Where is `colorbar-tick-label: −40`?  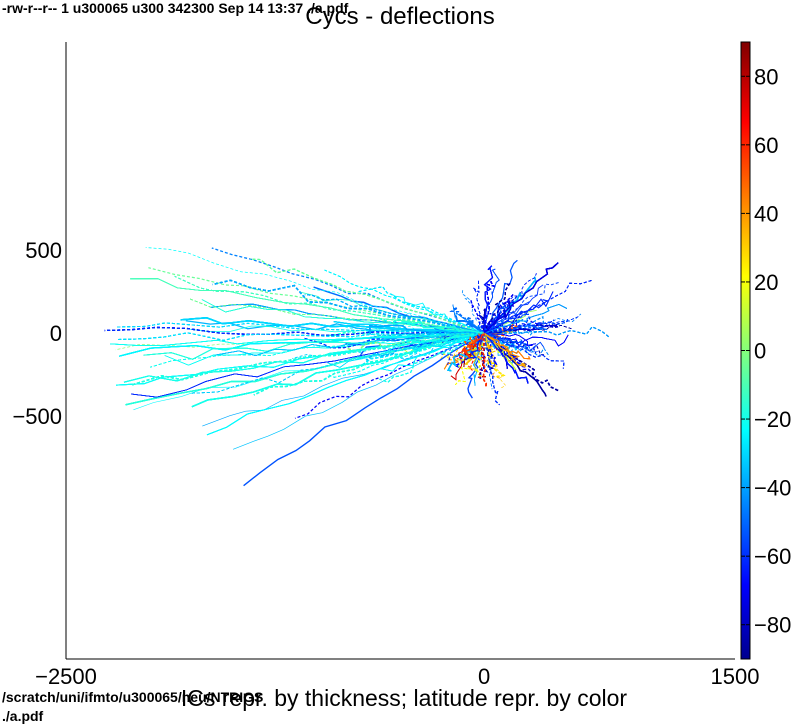 colorbar-tick-label: −40 is located at coordinates (772, 488).